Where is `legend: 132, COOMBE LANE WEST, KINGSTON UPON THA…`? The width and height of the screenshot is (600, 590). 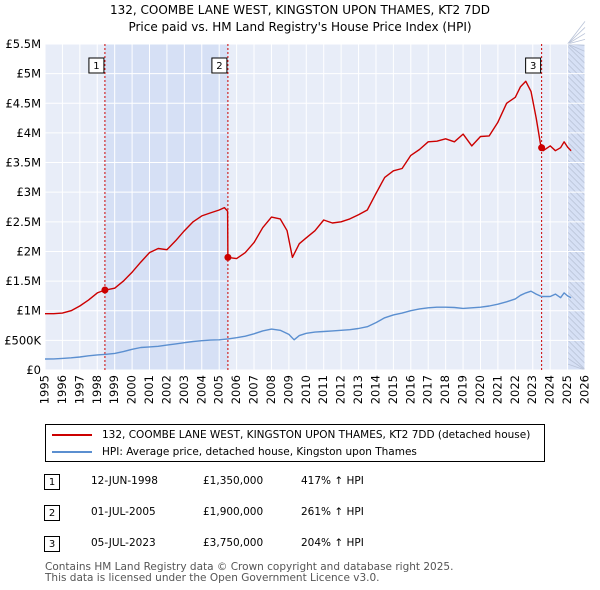 legend: 132, COOMBE LANE WEST, KINGSTON UPON THA… is located at coordinates (295, 443).